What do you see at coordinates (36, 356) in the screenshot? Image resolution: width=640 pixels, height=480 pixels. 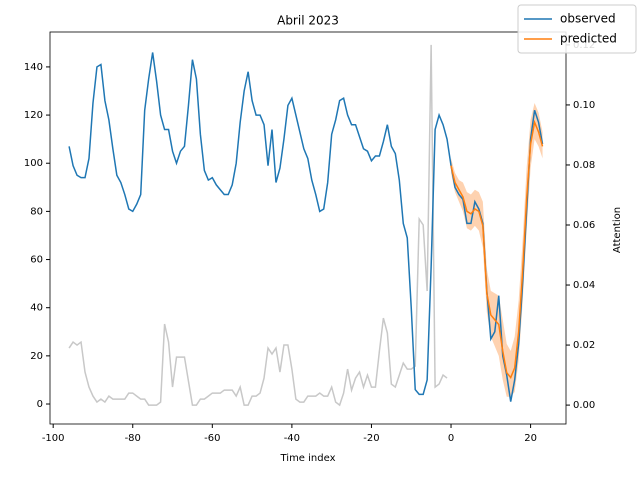 I see `y-tick-label: 20` at bounding box center [36, 356].